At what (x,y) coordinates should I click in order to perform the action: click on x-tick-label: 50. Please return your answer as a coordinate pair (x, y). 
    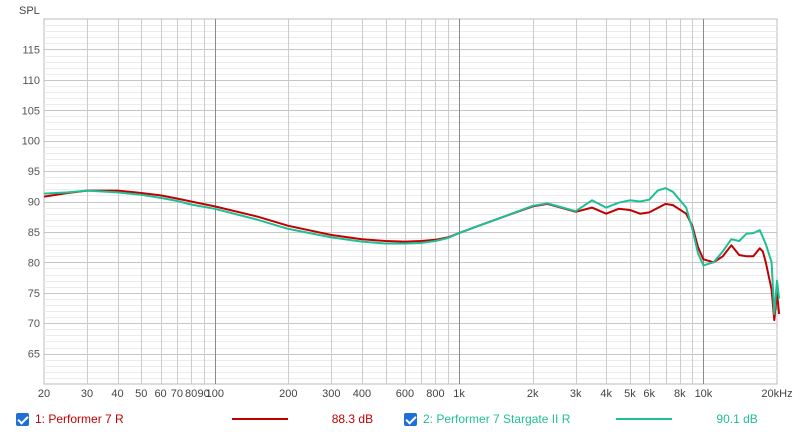
    Looking at the image, I should click on (141, 394).